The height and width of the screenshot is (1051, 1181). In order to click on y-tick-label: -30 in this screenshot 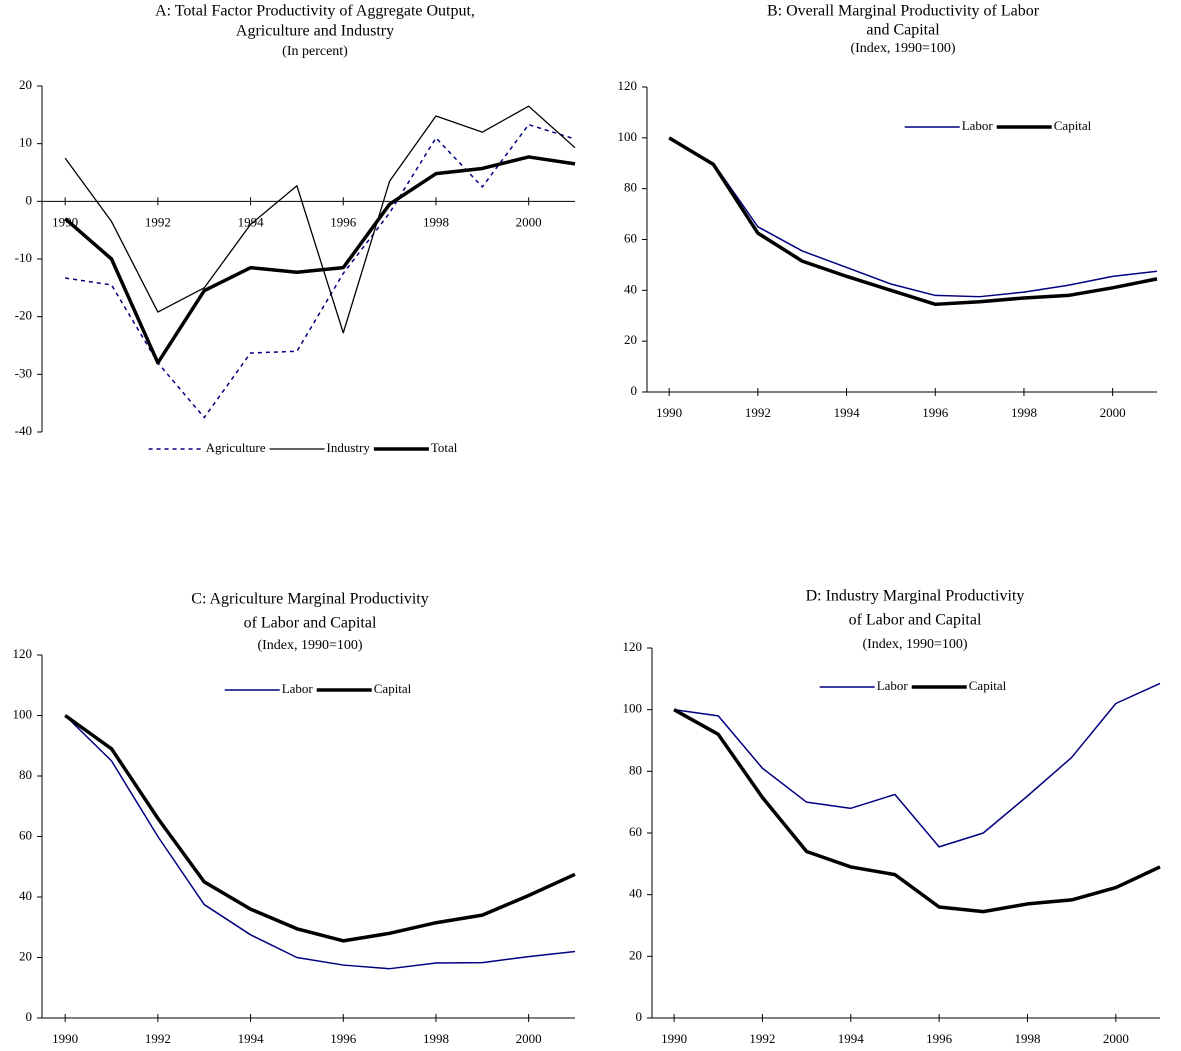, I will do `click(23, 372)`.